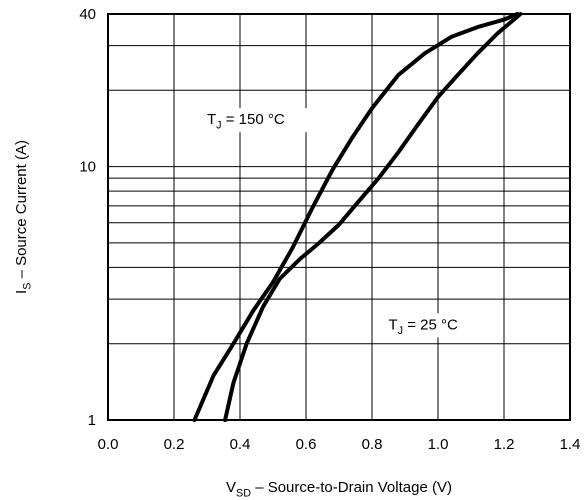  Describe the element at coordinates (240, 444) in the screenshot. I see `x-tick-label: 0.4` at that location.